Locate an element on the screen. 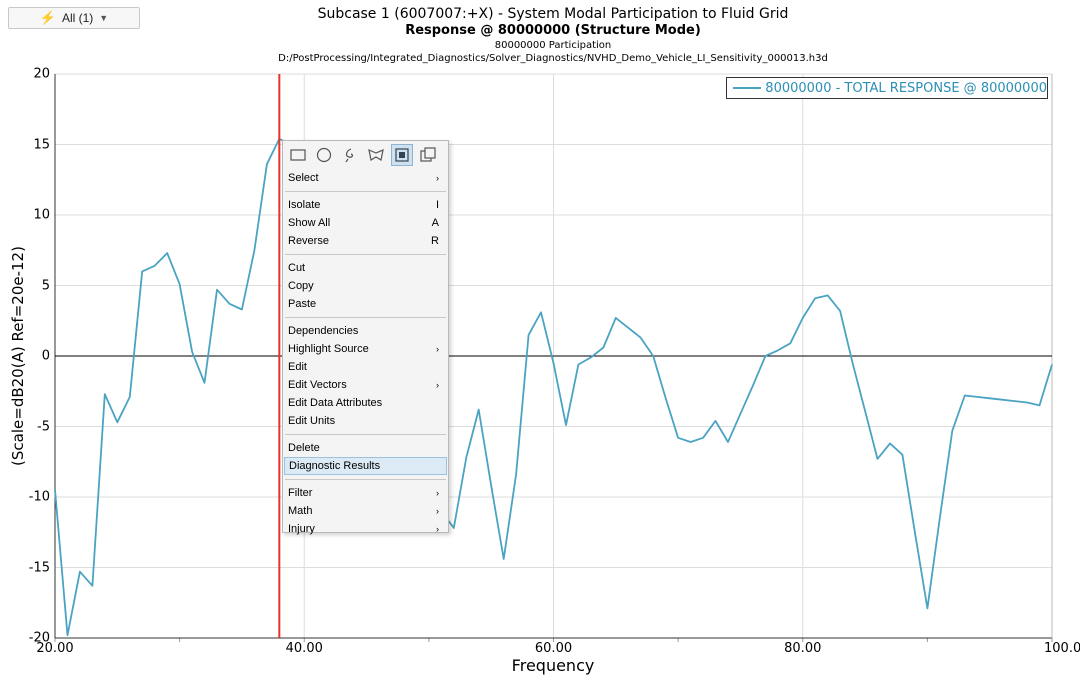  polygon-select-icon is located at coordinates (376, 155).